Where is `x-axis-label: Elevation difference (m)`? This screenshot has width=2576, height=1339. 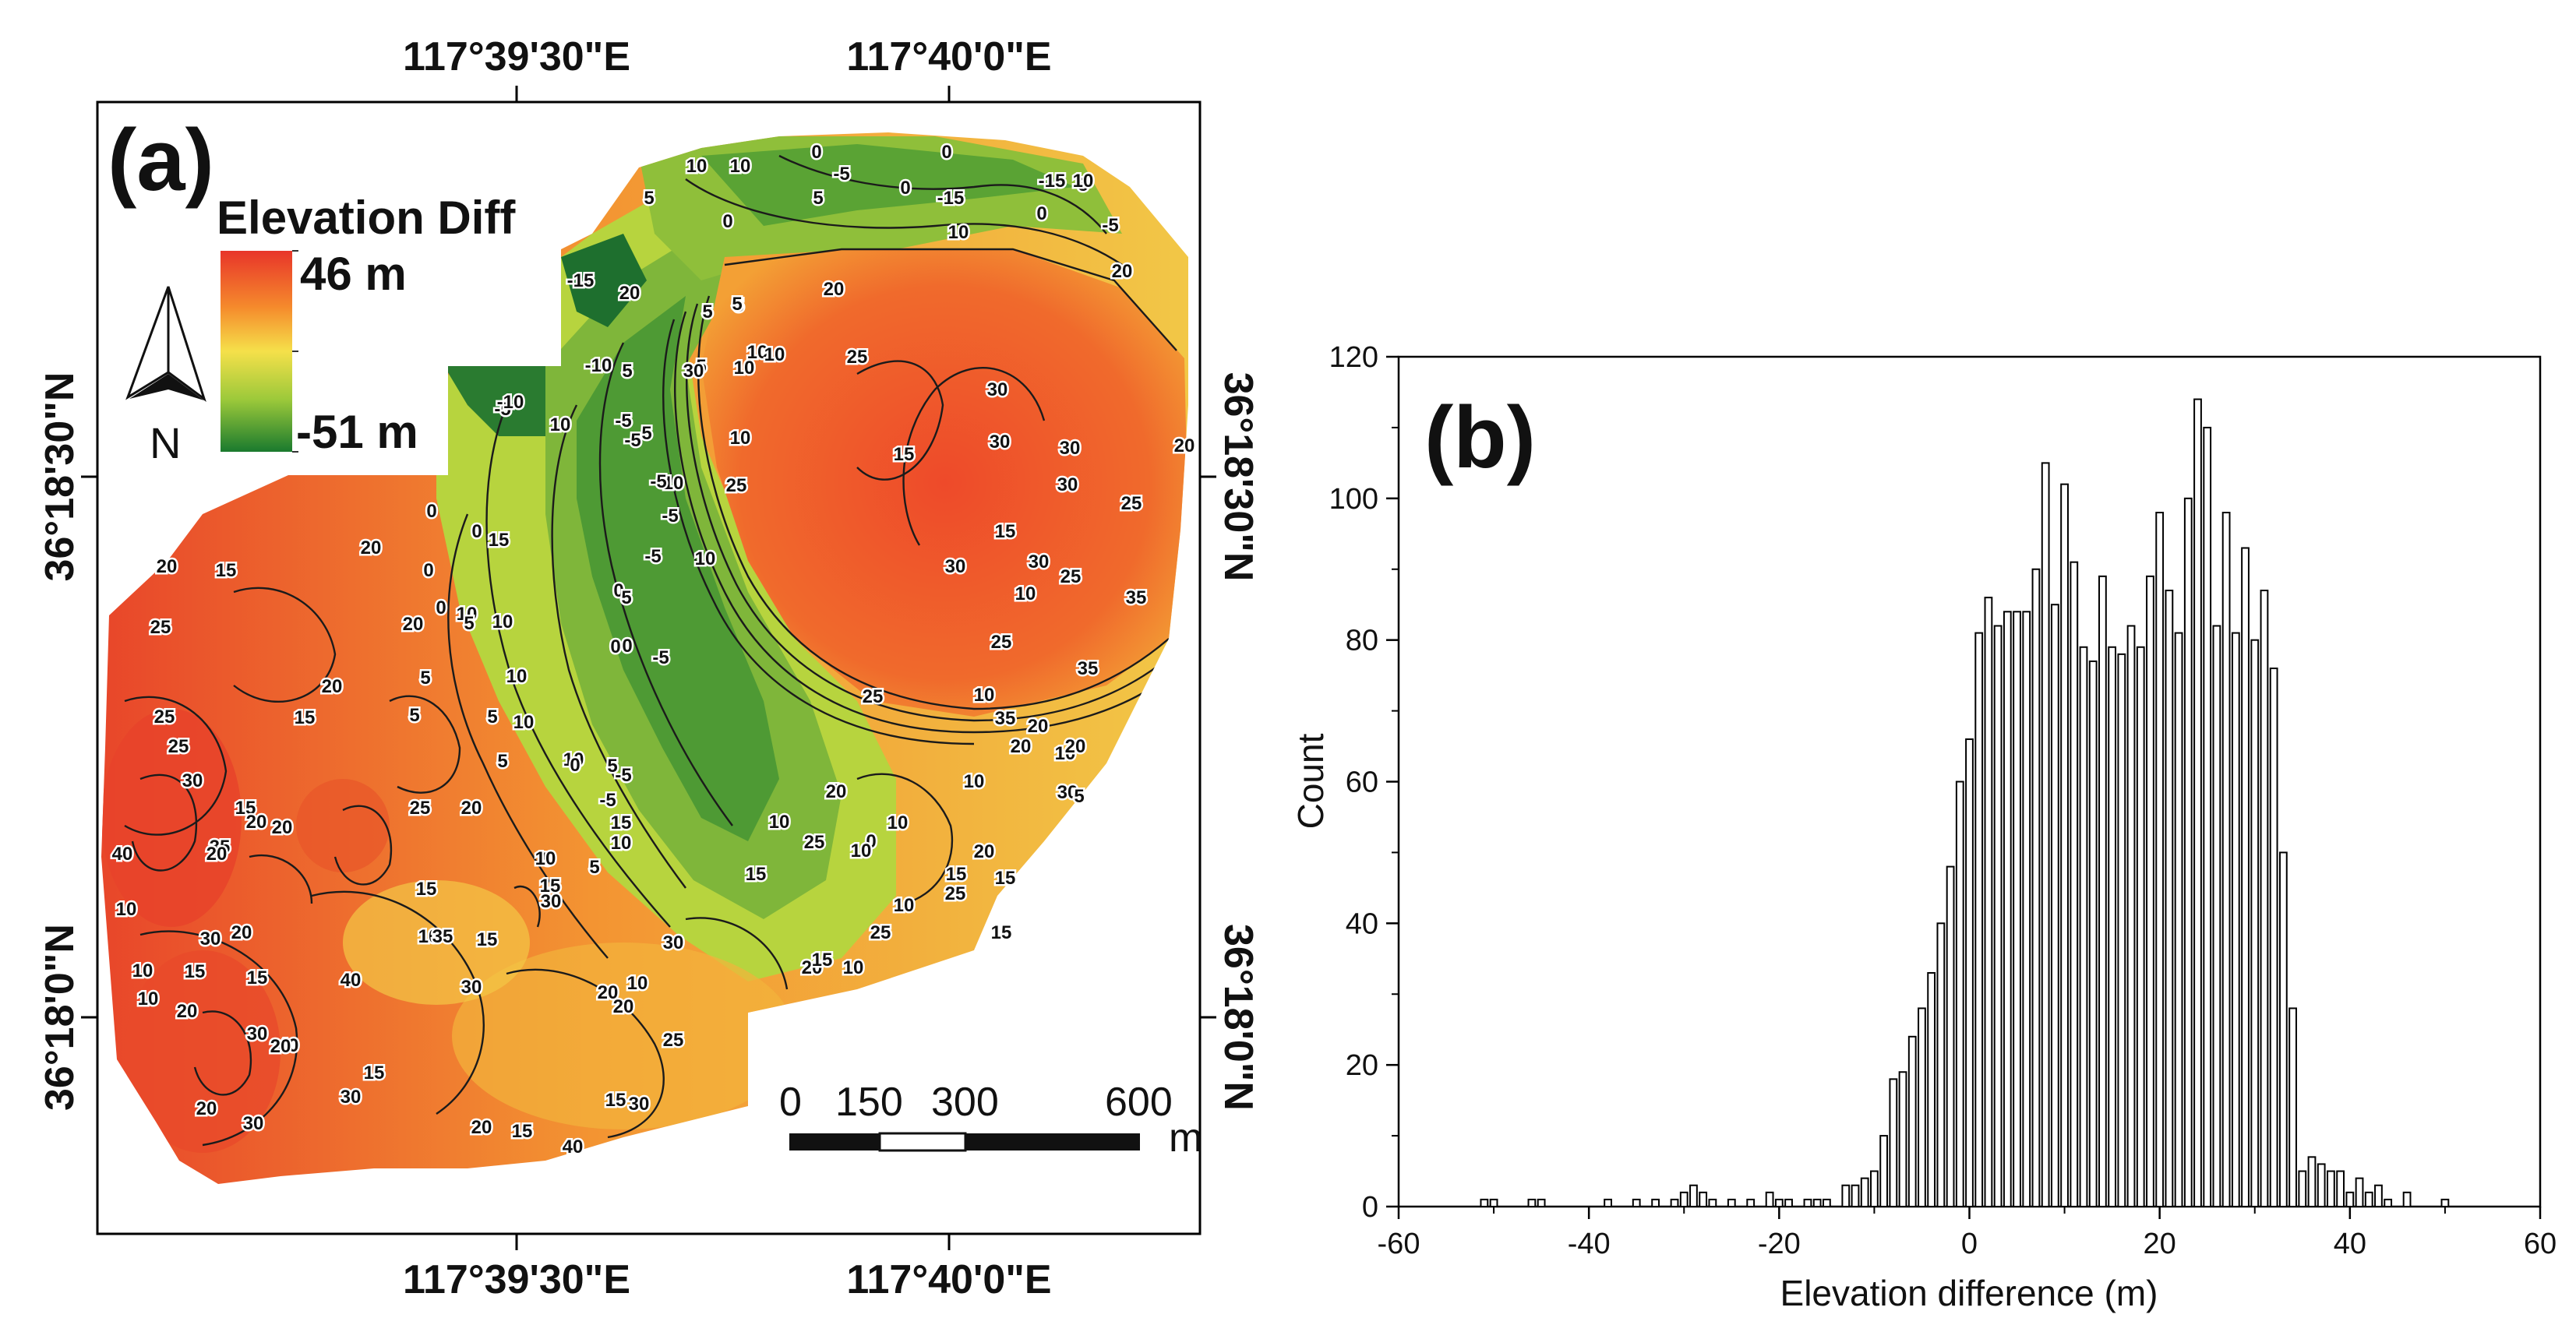
x-axis-label: Elevation difference (m) is located at coordinates (1969, 1293).